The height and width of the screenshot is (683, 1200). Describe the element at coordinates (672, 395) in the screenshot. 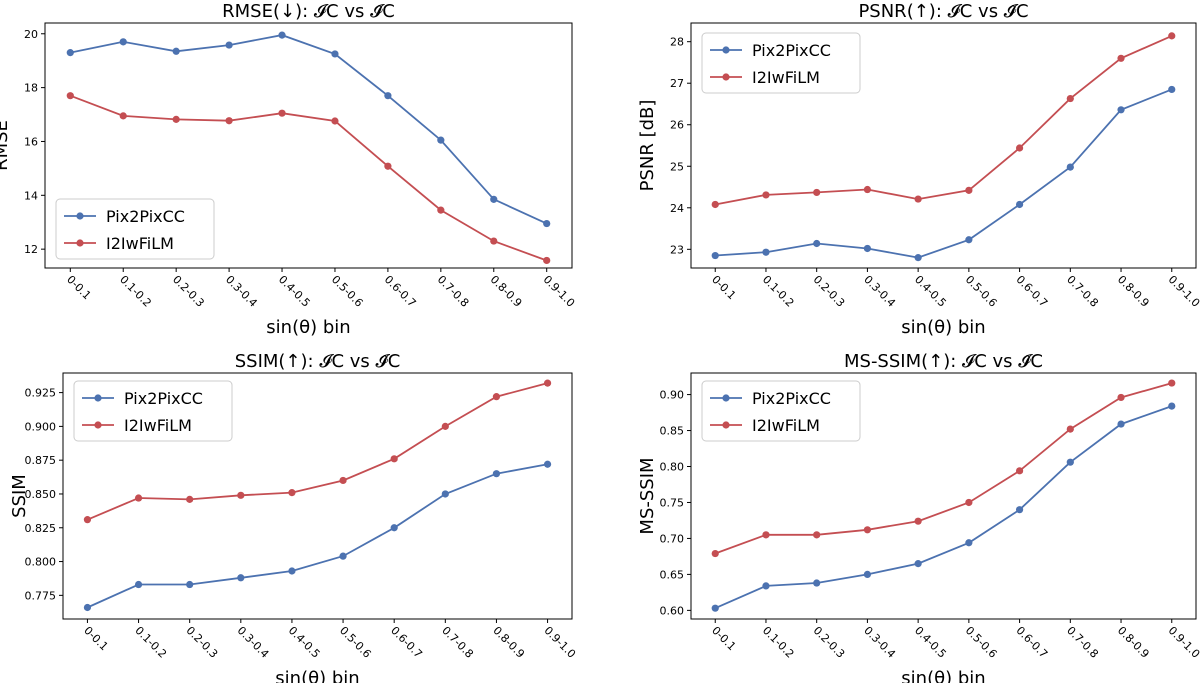

I see `y-tick-label: 0.90` at that location.